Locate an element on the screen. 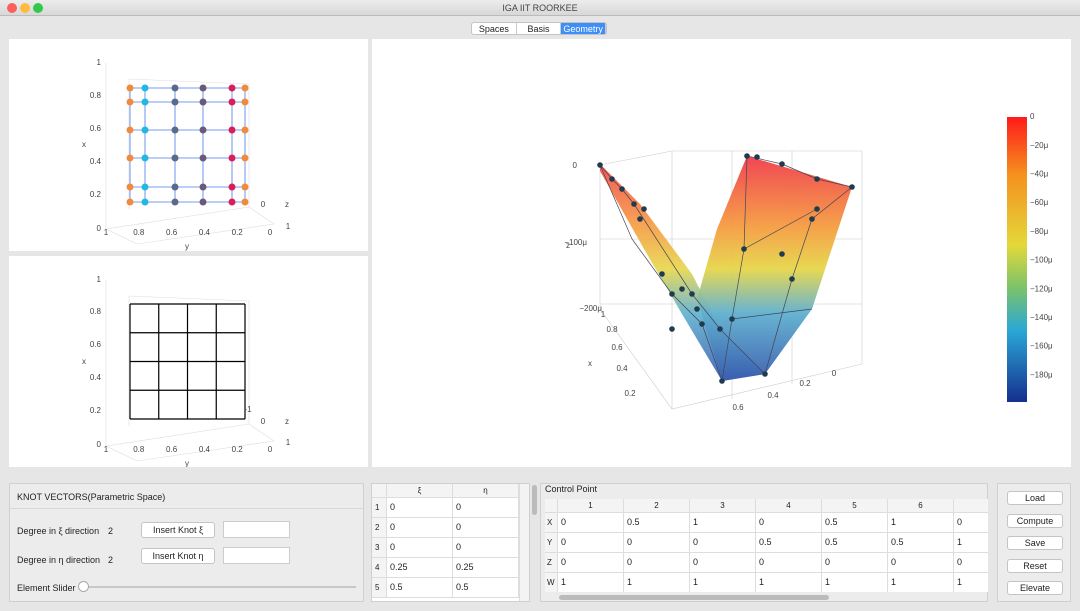  splitter is located at coordinates (534, 500).